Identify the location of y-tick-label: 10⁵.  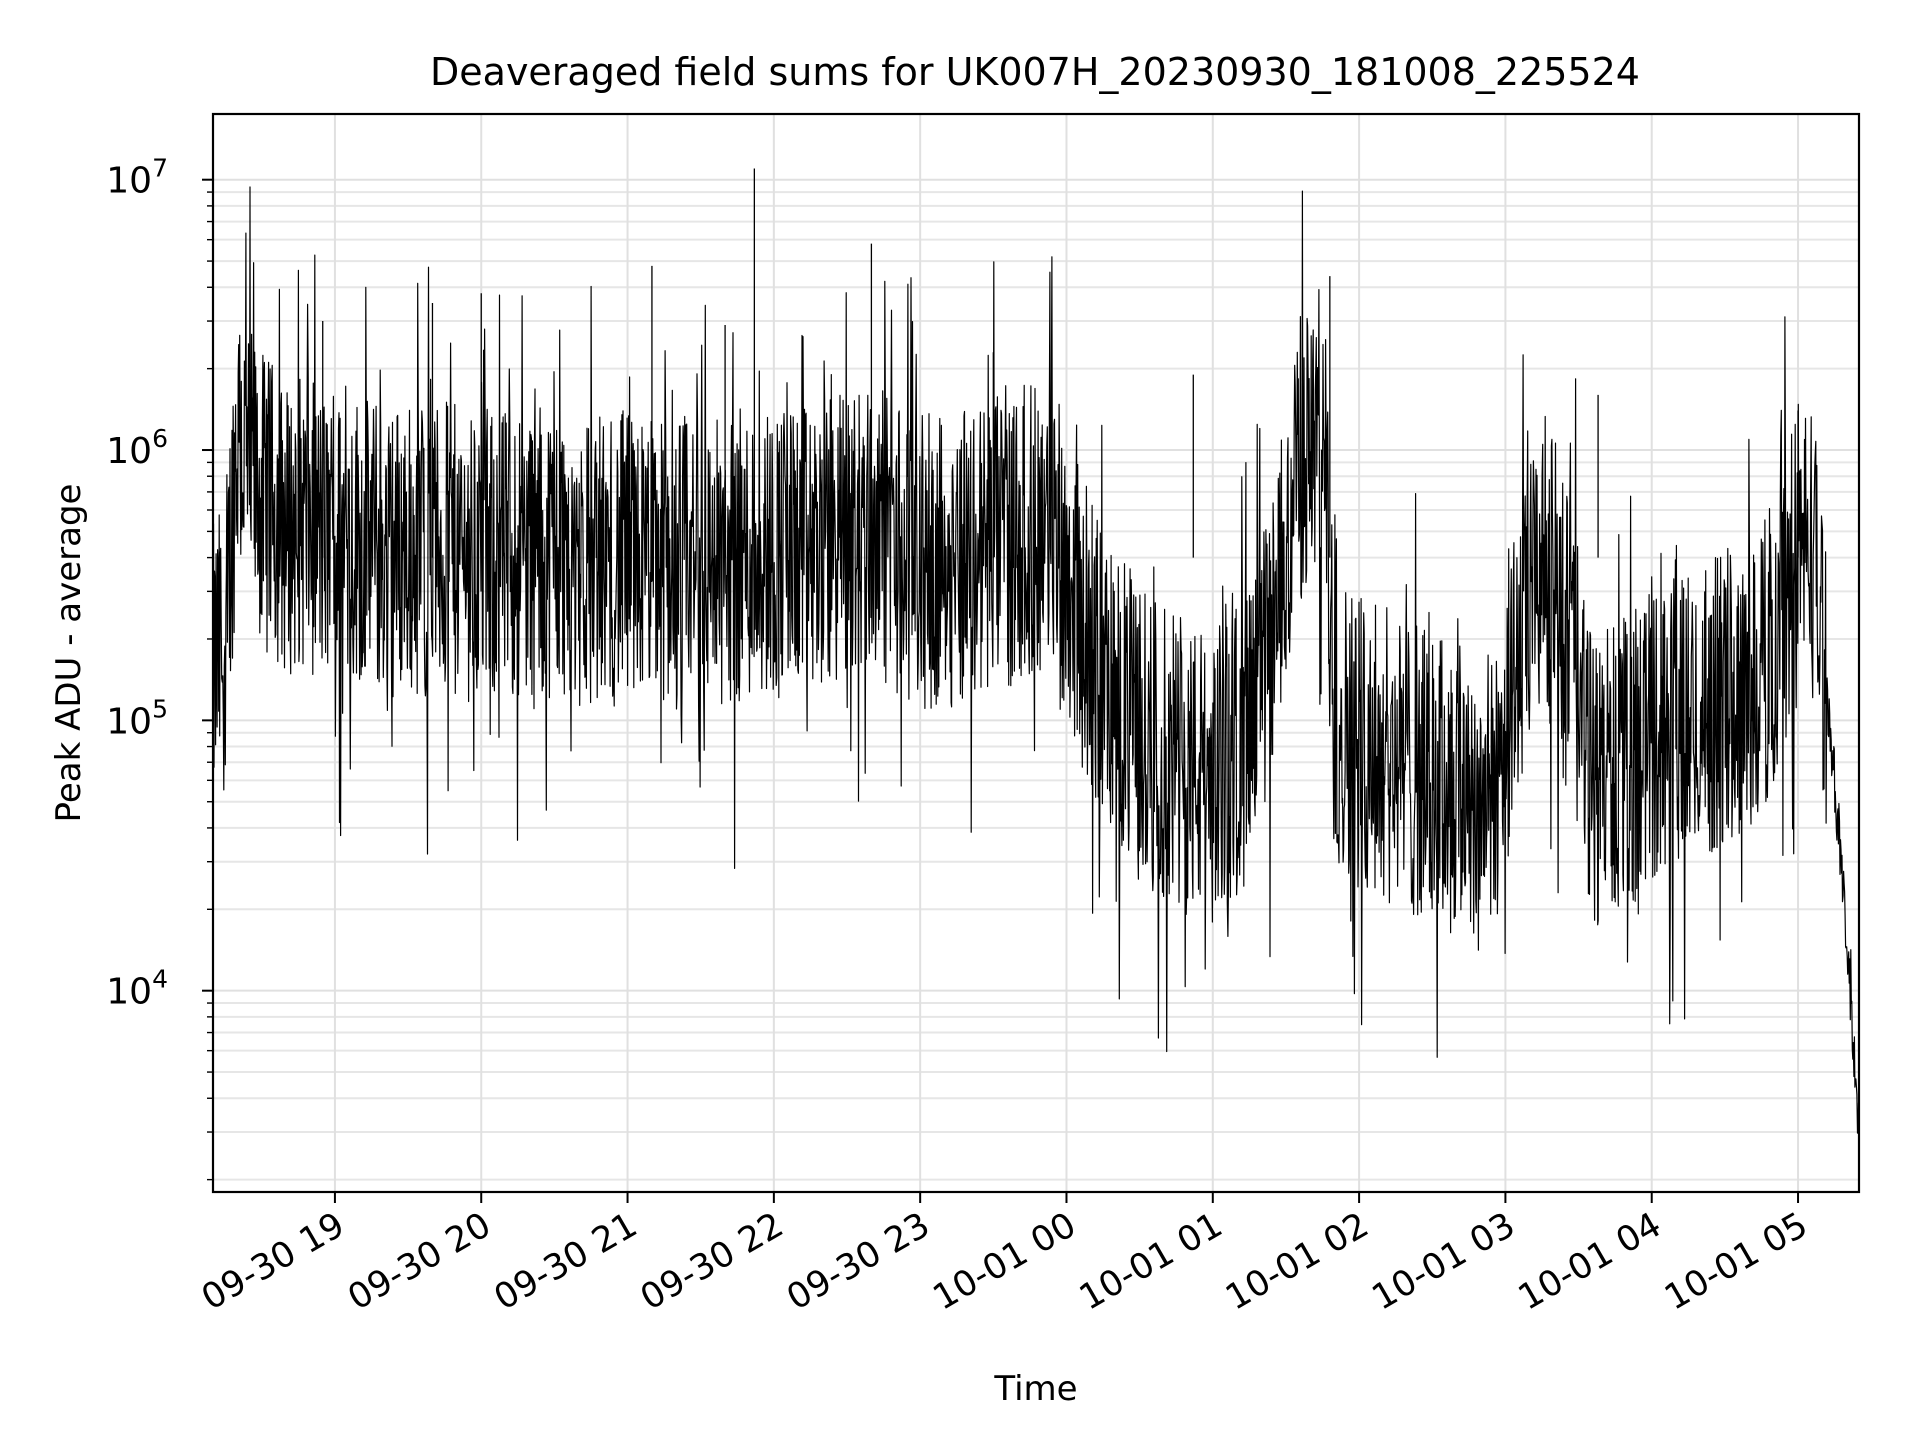
(137, 718).